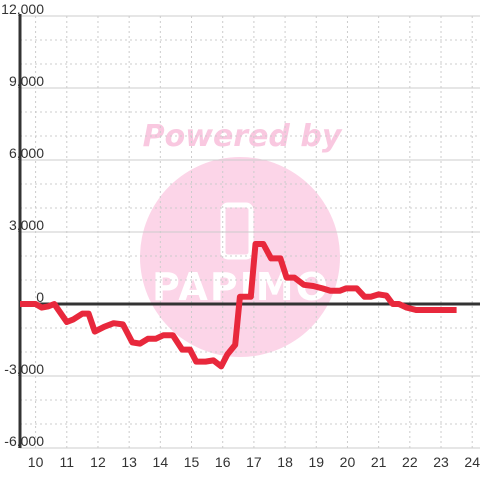  I want to click on y-tick-label: -6,000, so click(24, 441).